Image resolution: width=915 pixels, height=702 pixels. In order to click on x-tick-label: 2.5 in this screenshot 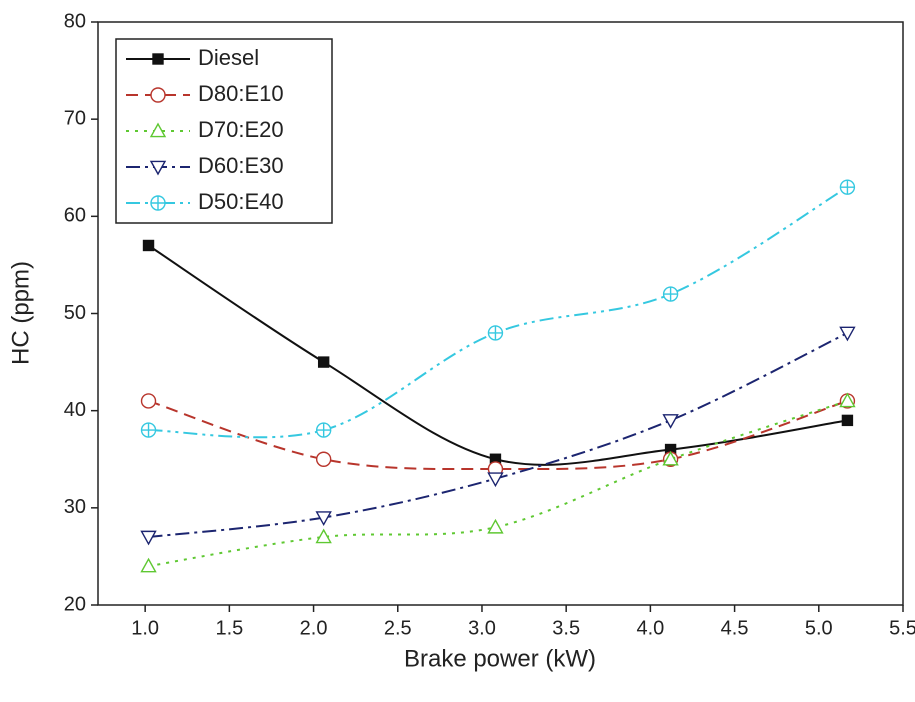, I will do `click(398, 628)`.